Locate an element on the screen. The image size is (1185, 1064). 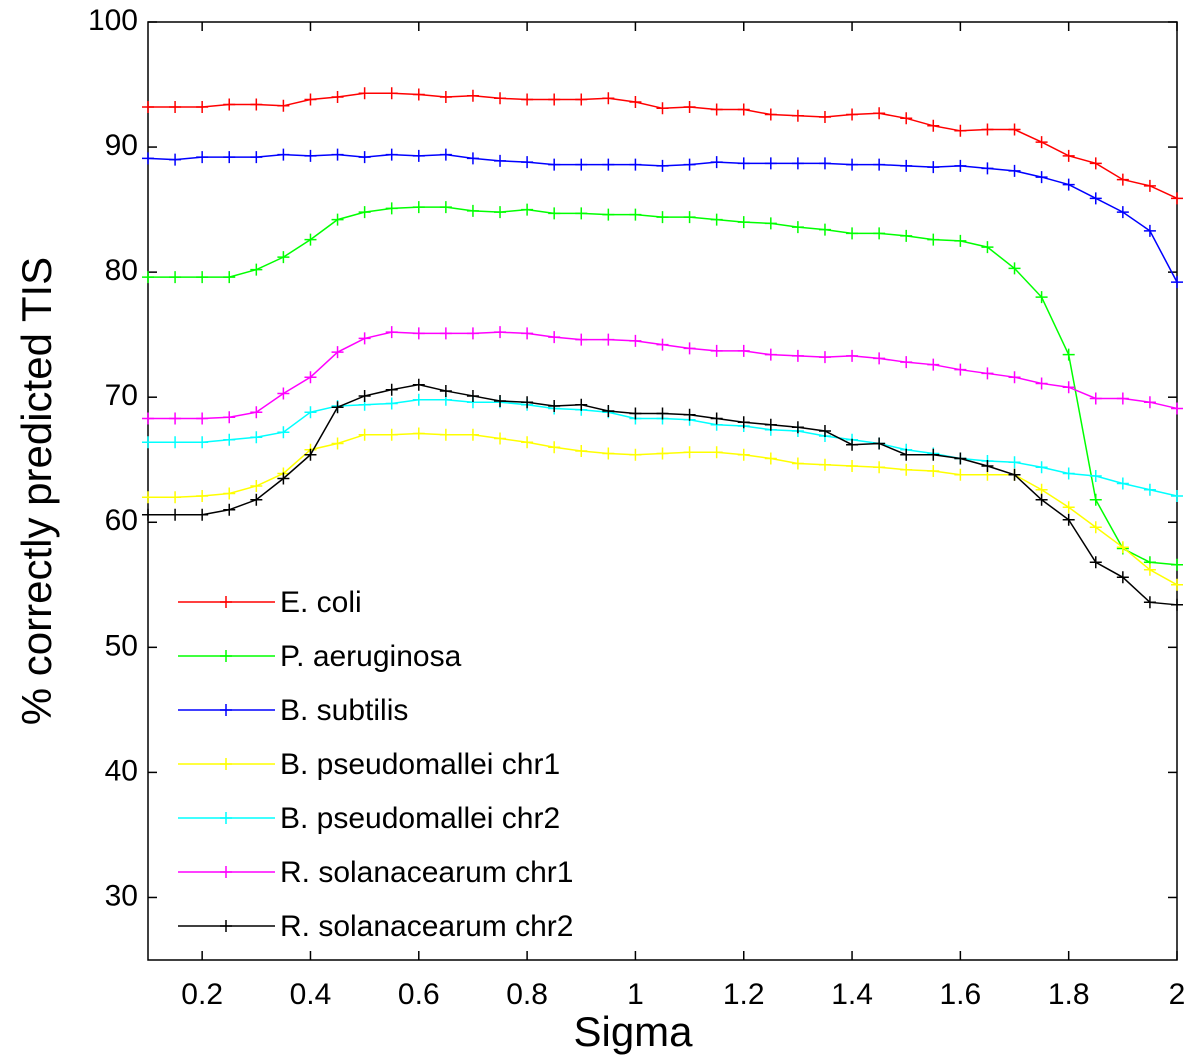
legend-label: R. solanacearum chr1 is located at coordinates (426, 872).